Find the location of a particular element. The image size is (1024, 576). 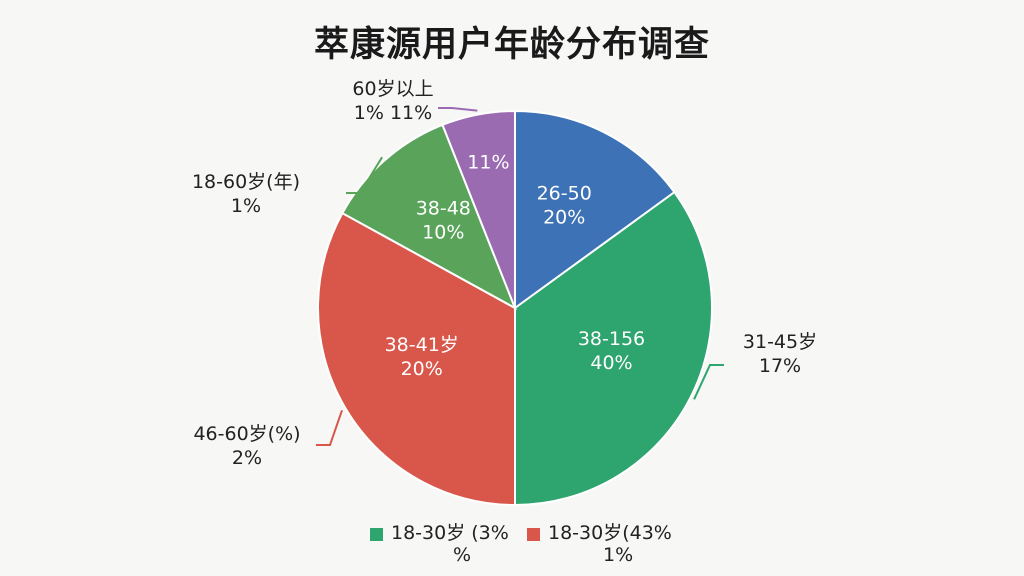

legend-item: 18-30岁 (3% % is located at coordinates (439, 544).